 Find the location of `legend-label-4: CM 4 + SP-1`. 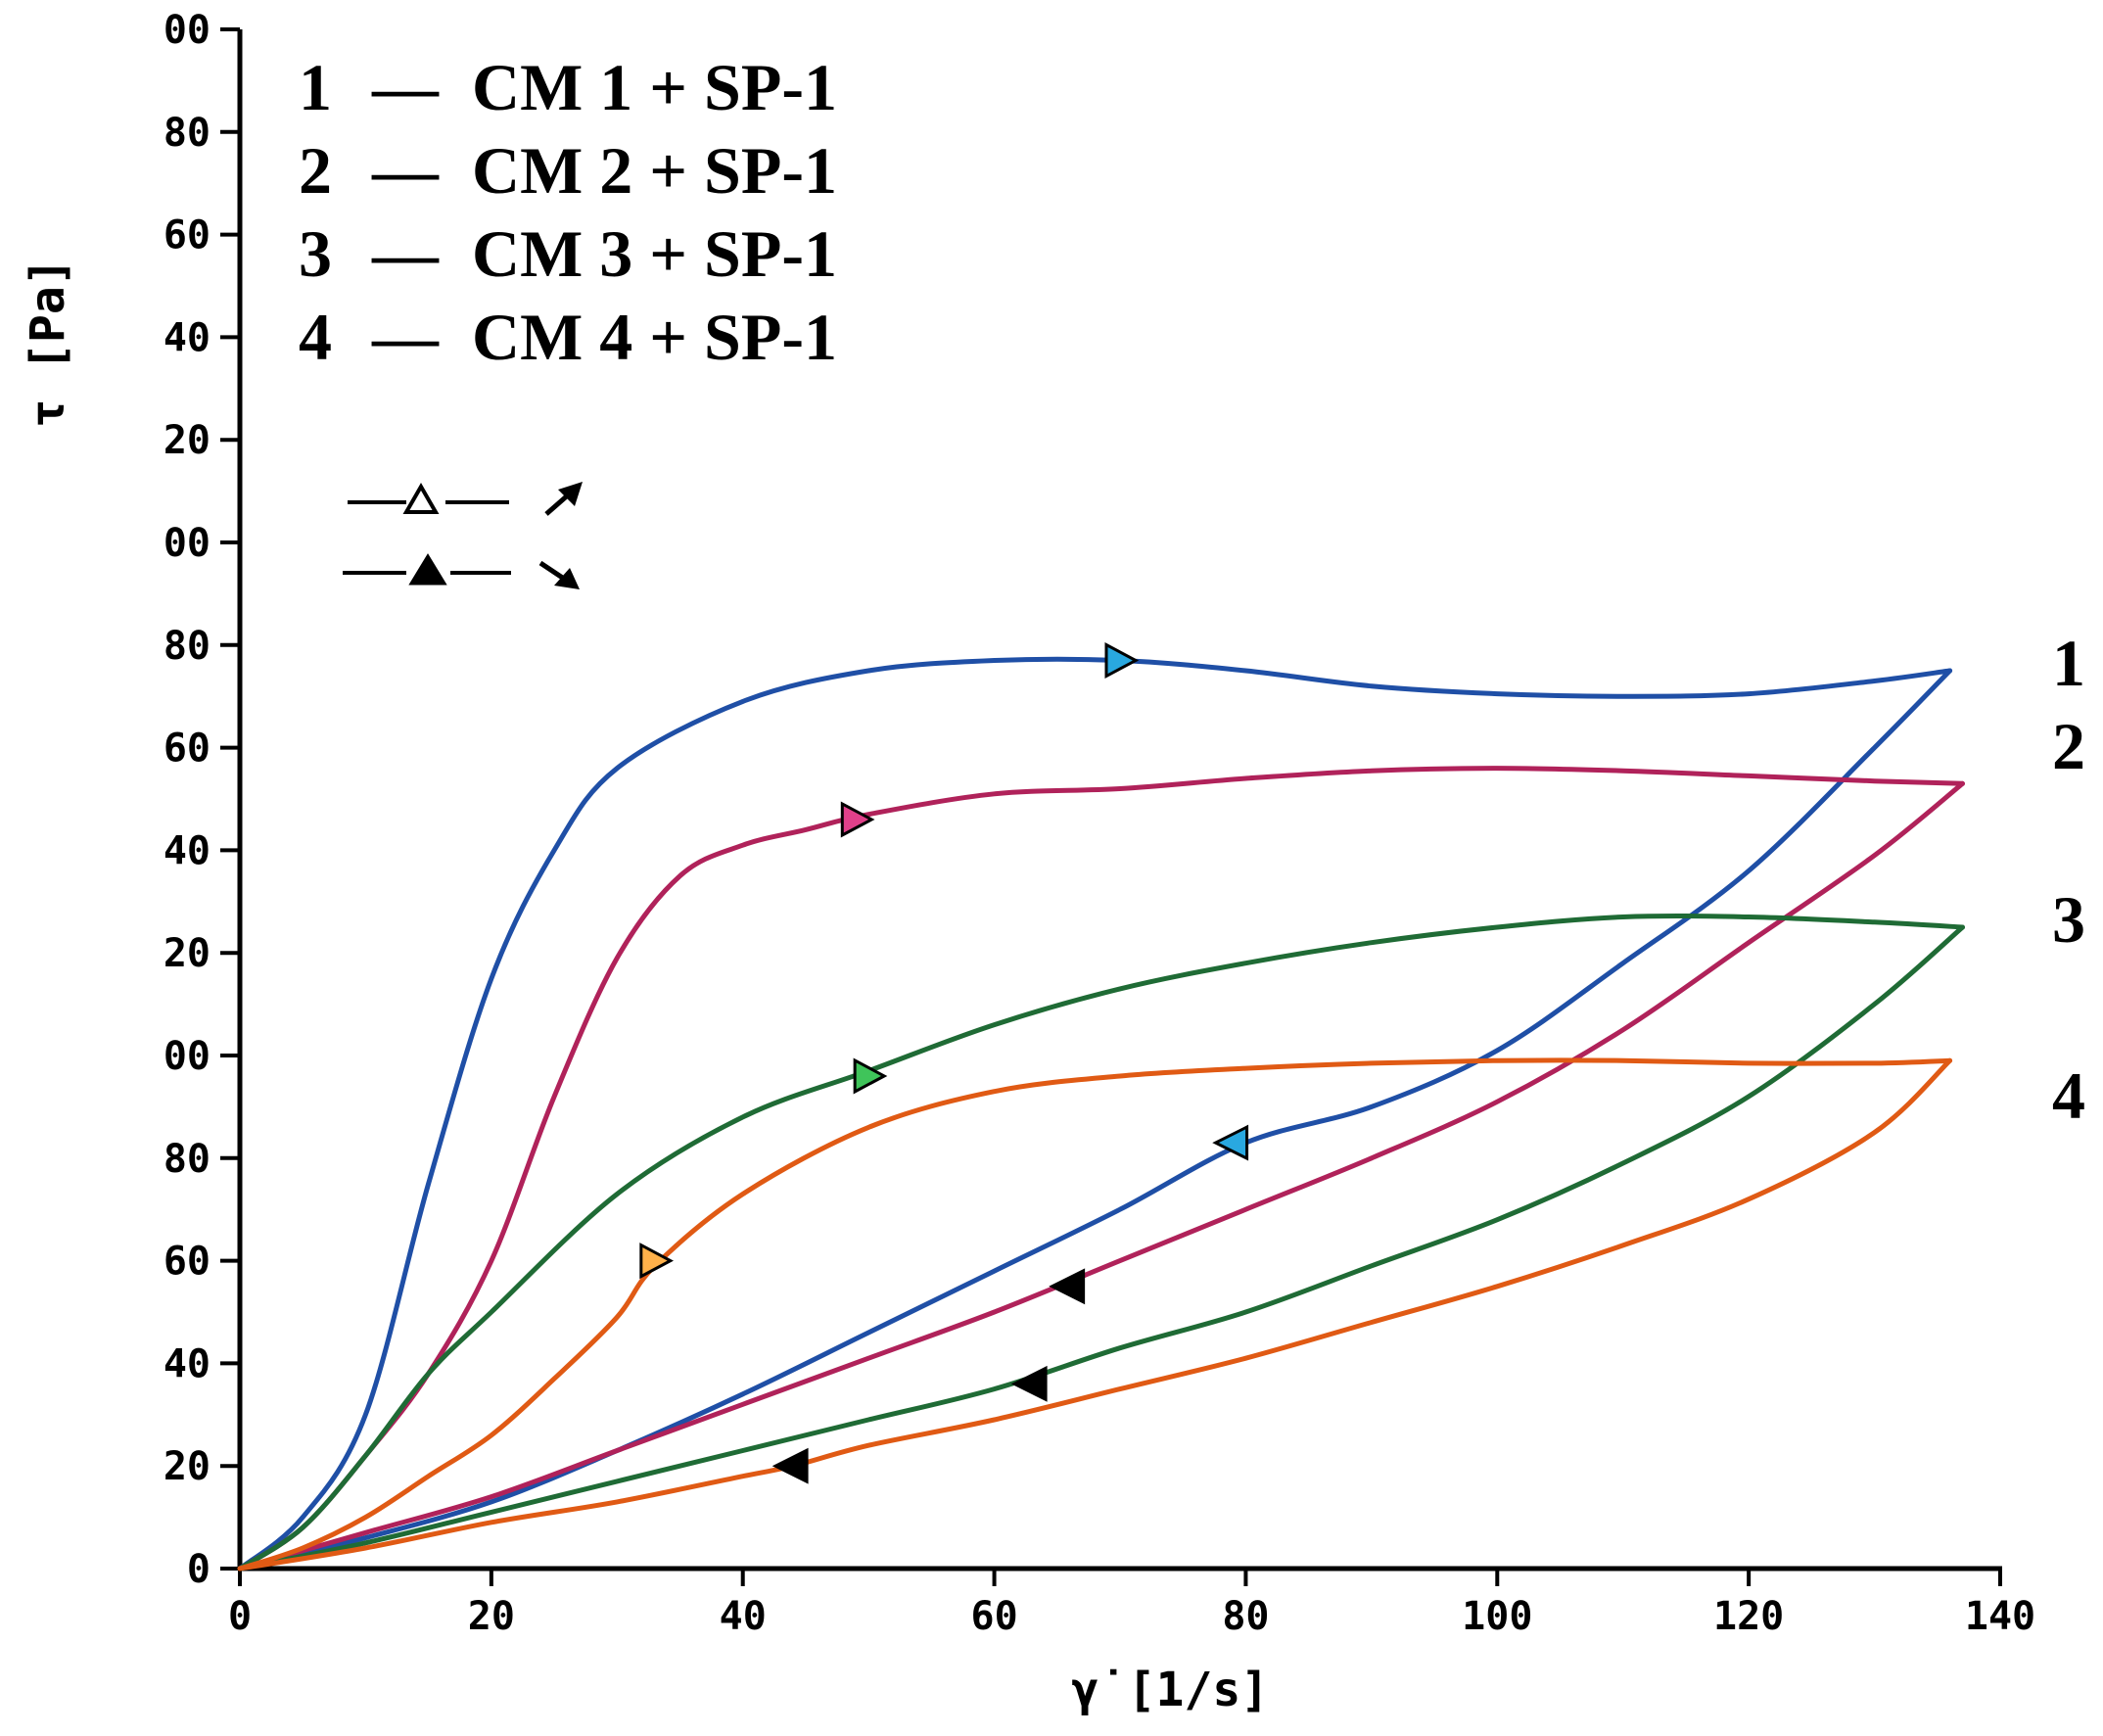

legend-label-4: CM 4 + SP-1 is located at coordinates (655, 337).